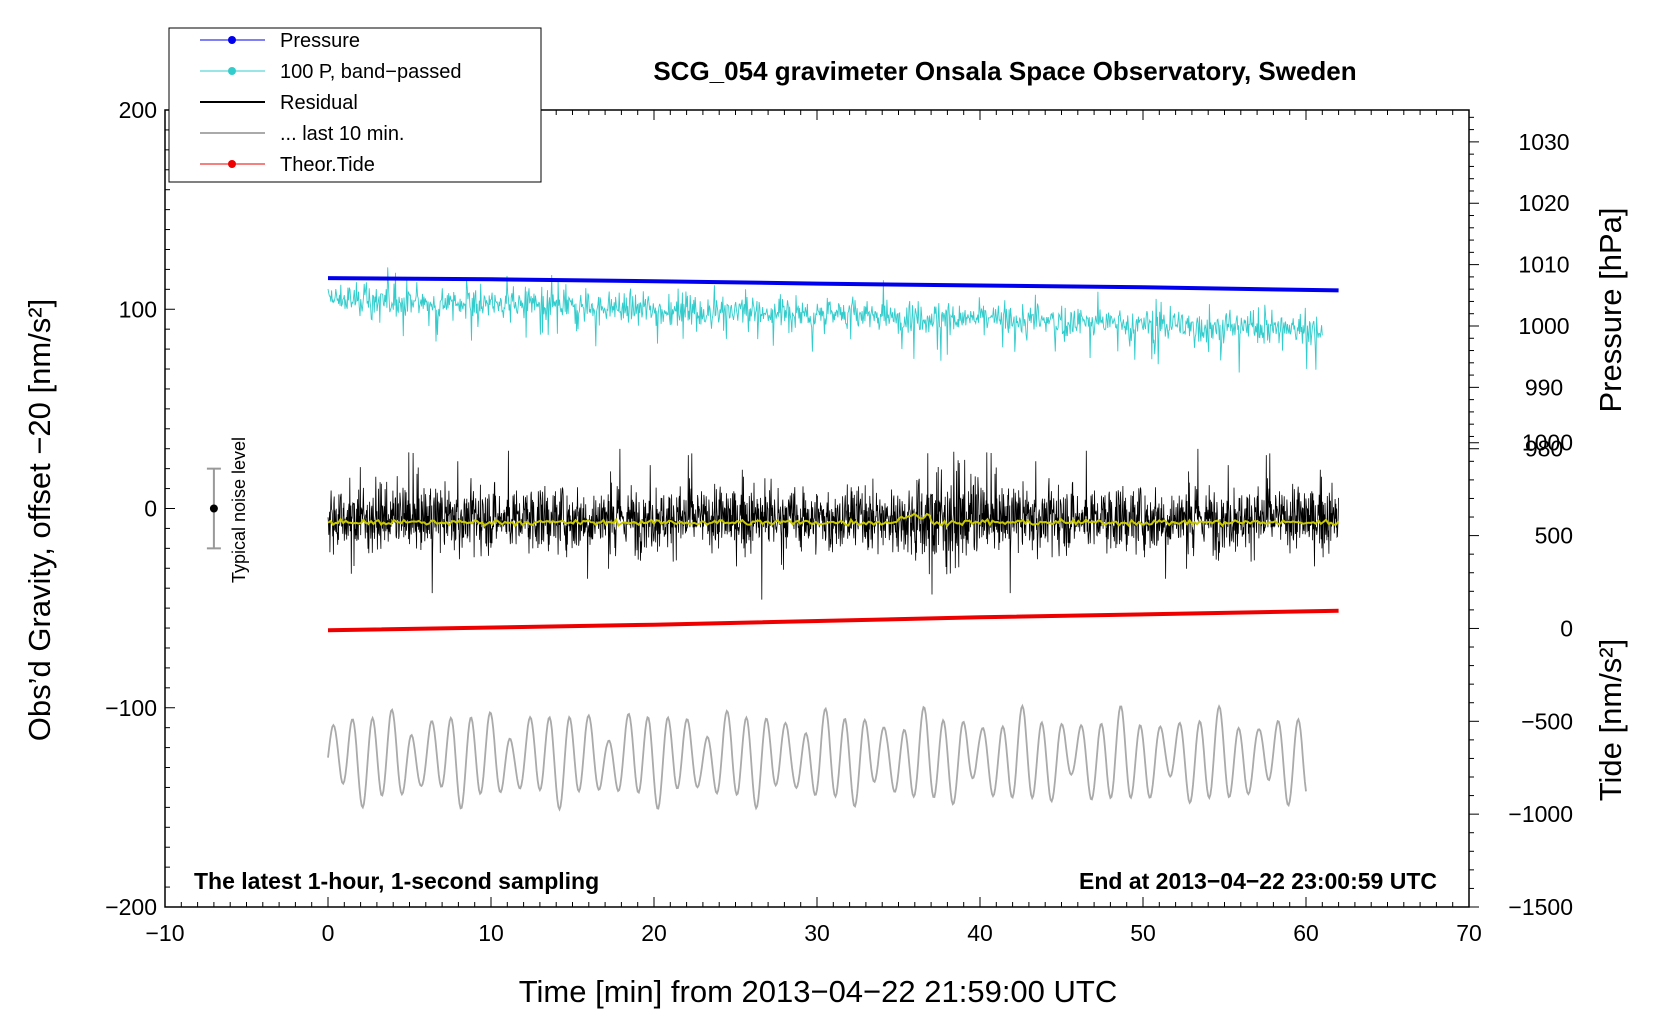 The height and width of the screenshot is (1020, 1660). I want to click on legend-box, so click(355, 105).